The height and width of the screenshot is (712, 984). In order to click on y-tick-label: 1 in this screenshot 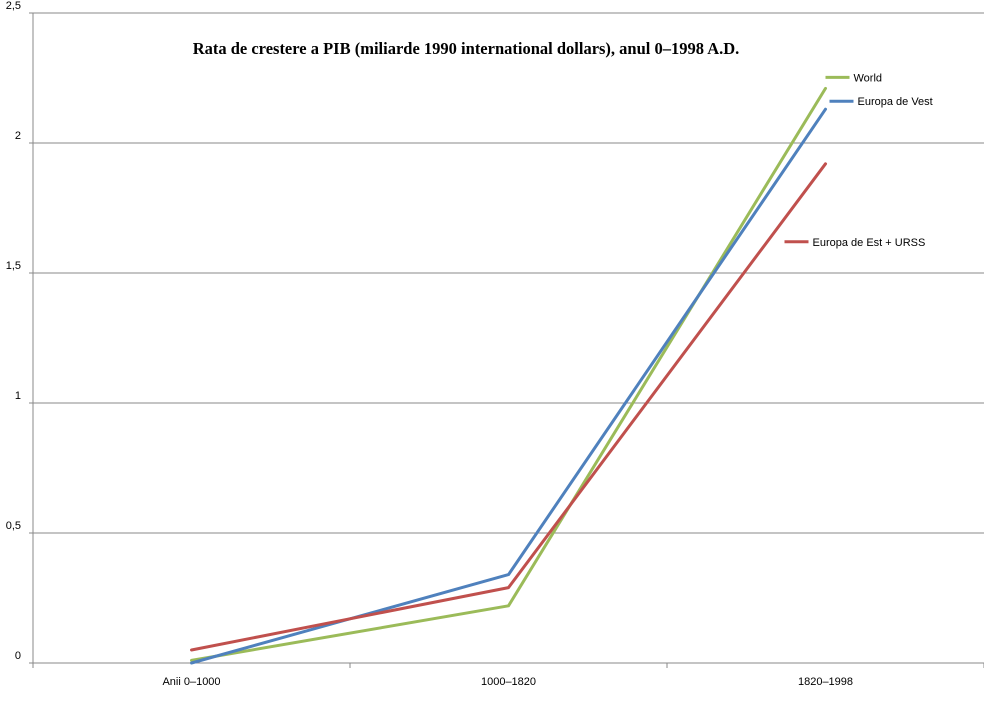, I will do `click(18, 396)`.